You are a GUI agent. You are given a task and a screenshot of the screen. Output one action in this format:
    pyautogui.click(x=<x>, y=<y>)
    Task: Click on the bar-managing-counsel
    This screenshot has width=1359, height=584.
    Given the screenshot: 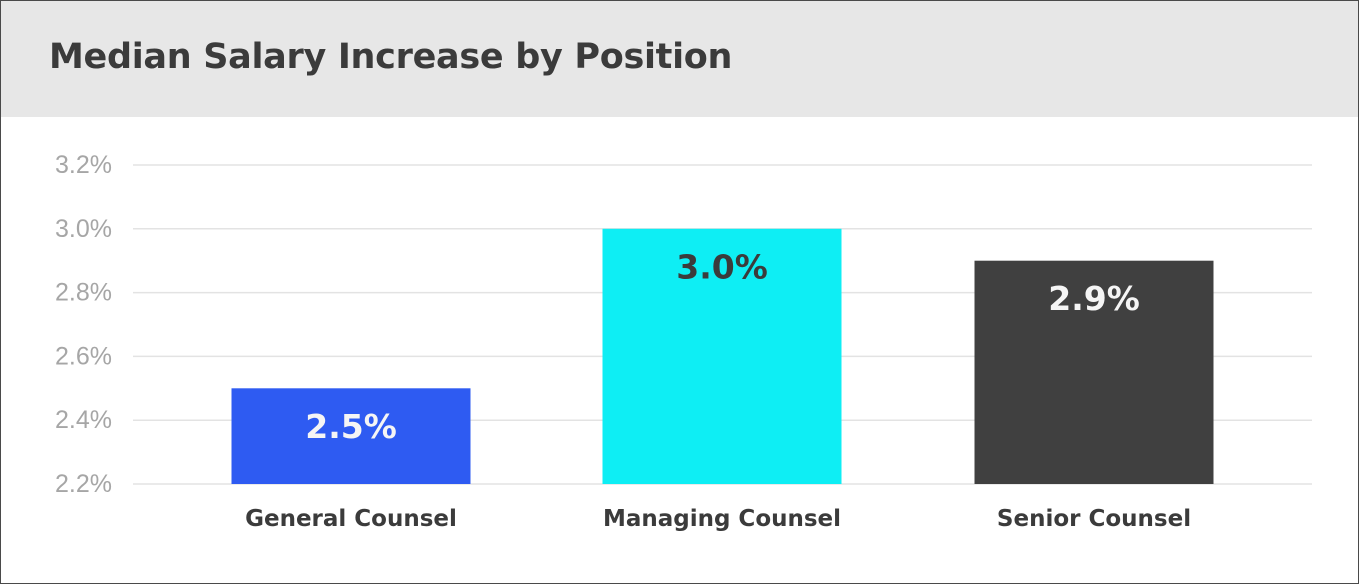 What is the action you would take?
    pyautogui.click(x=722, y=356)
    